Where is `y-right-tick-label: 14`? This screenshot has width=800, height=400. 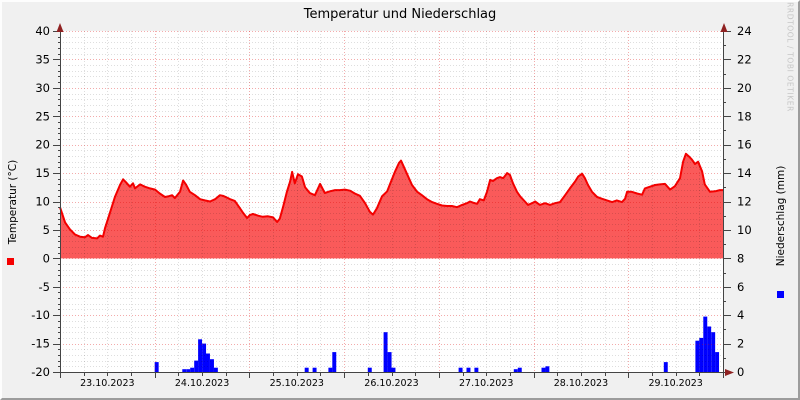
y-right-tick-label: 14 is located at coordinates (744, 173).